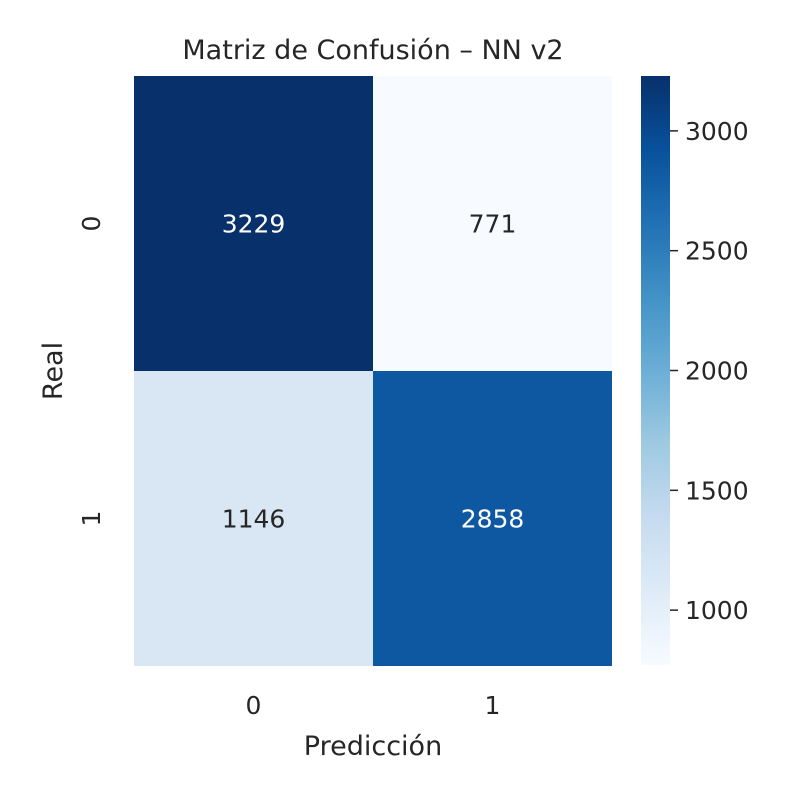  What do you see at coordinates (254, 705) in the screenshot?
I see `x-tick-label-0: 0` at bounding box center [254, 705].